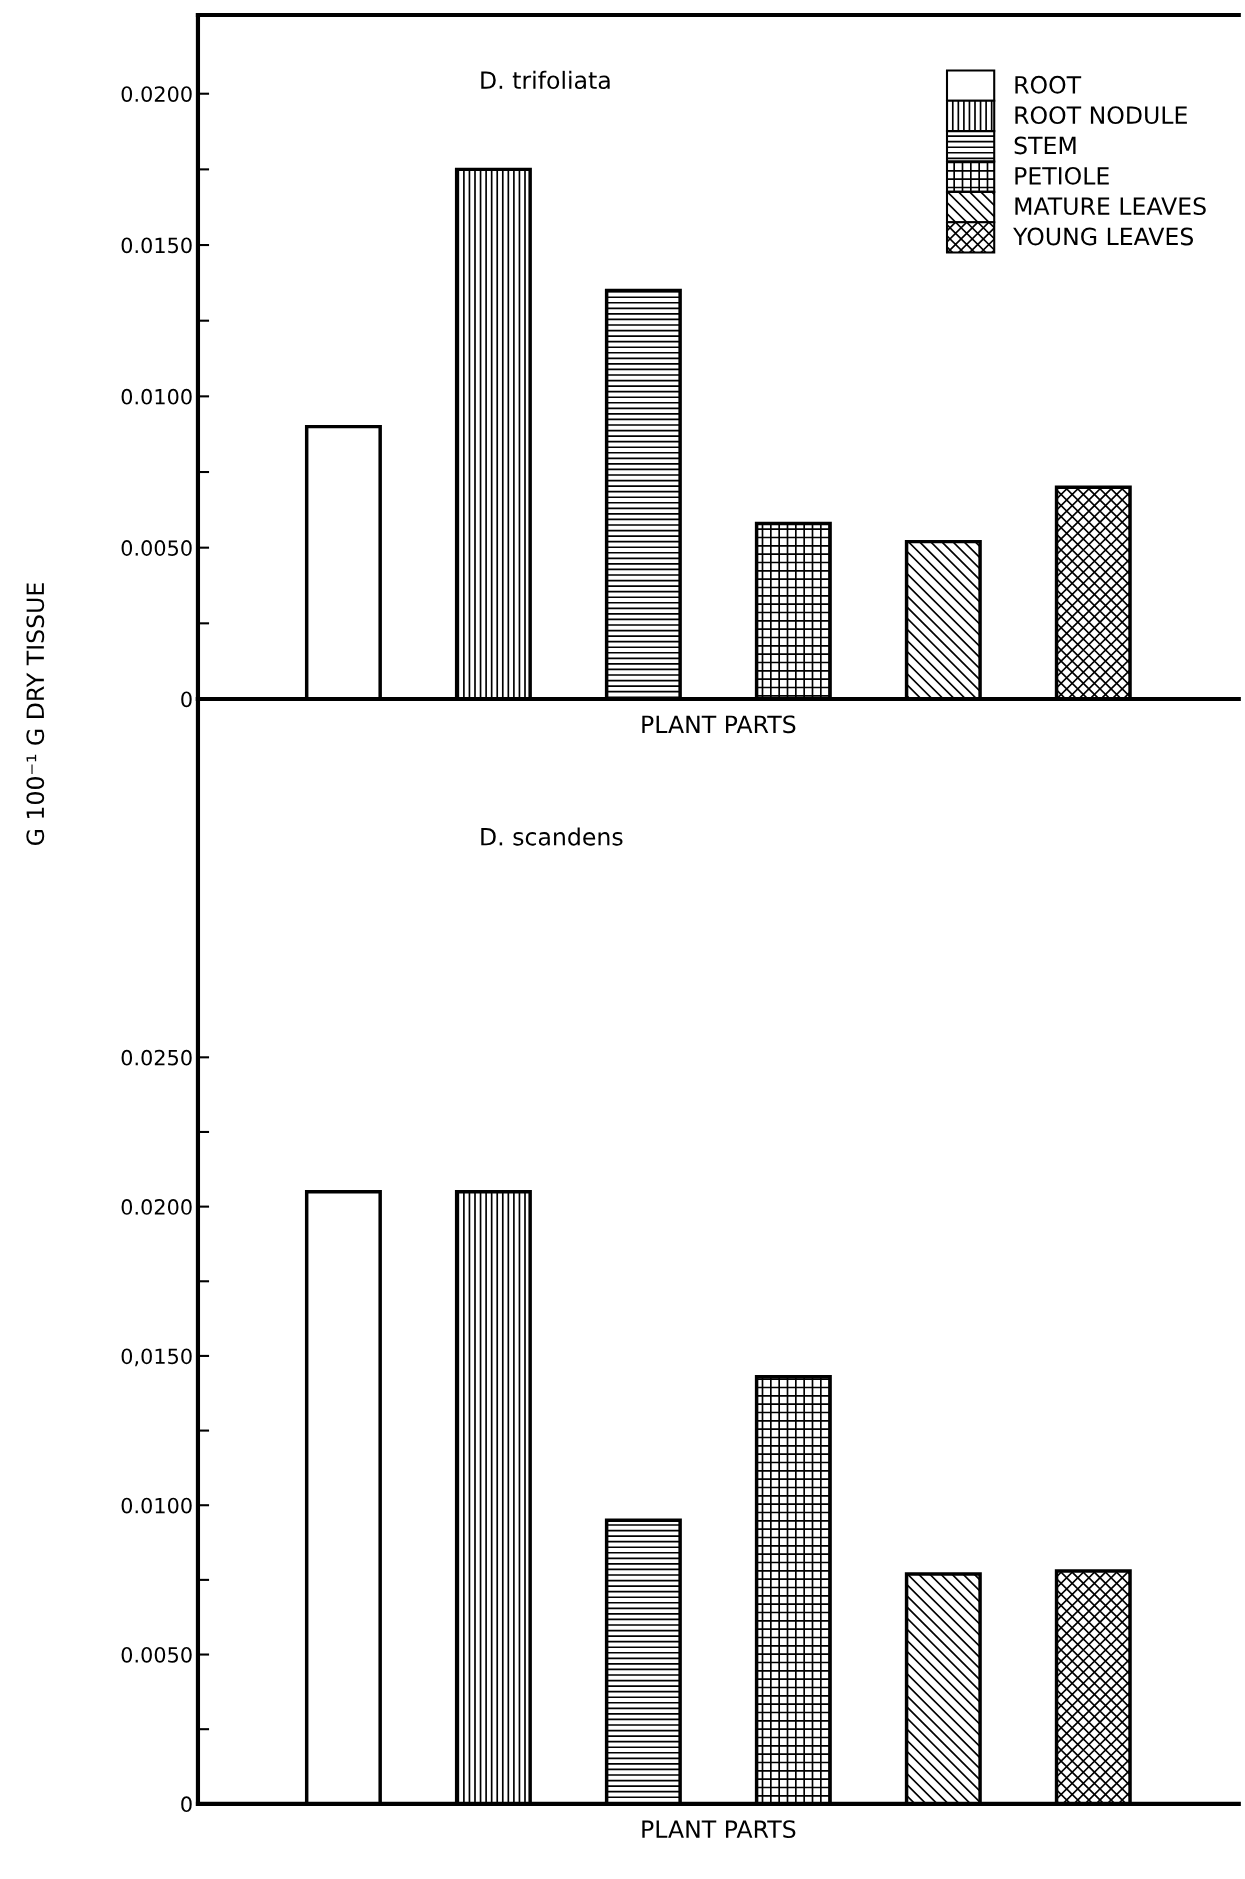 This screenshot has height=1879, width=1245. What do you see at coordinates (552, 836) in the screenshot?
I see `text: D. scandens` at bounding box center [552, 836].